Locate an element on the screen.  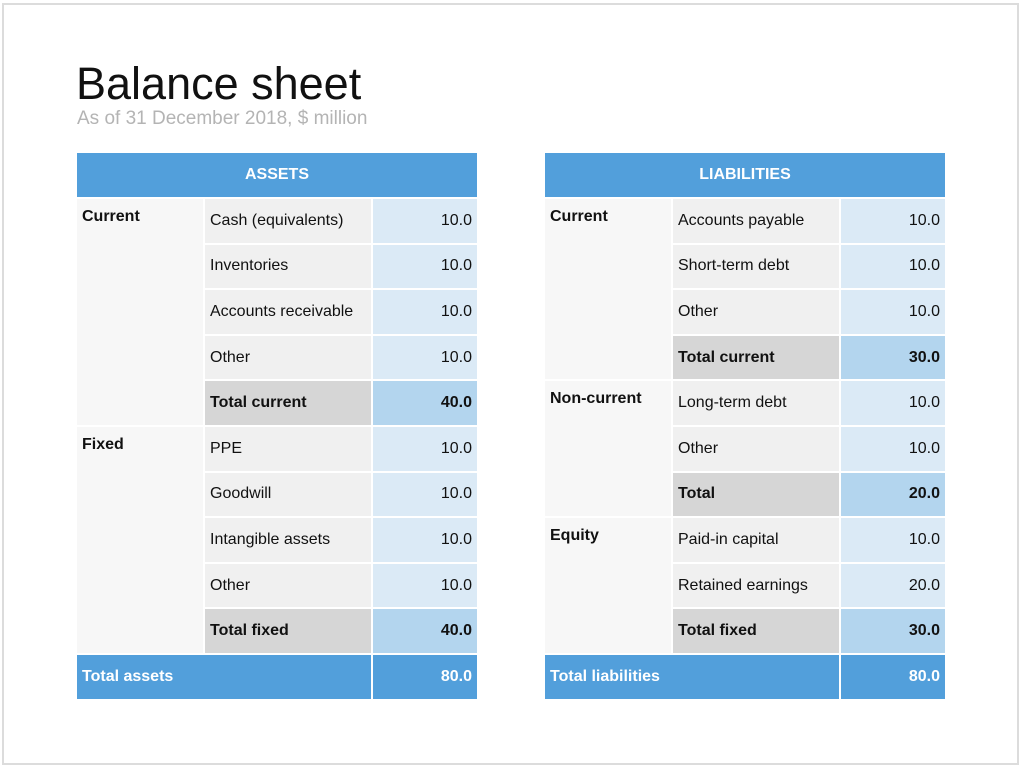
group-label: Fixed is located at coordinates (140, 540).